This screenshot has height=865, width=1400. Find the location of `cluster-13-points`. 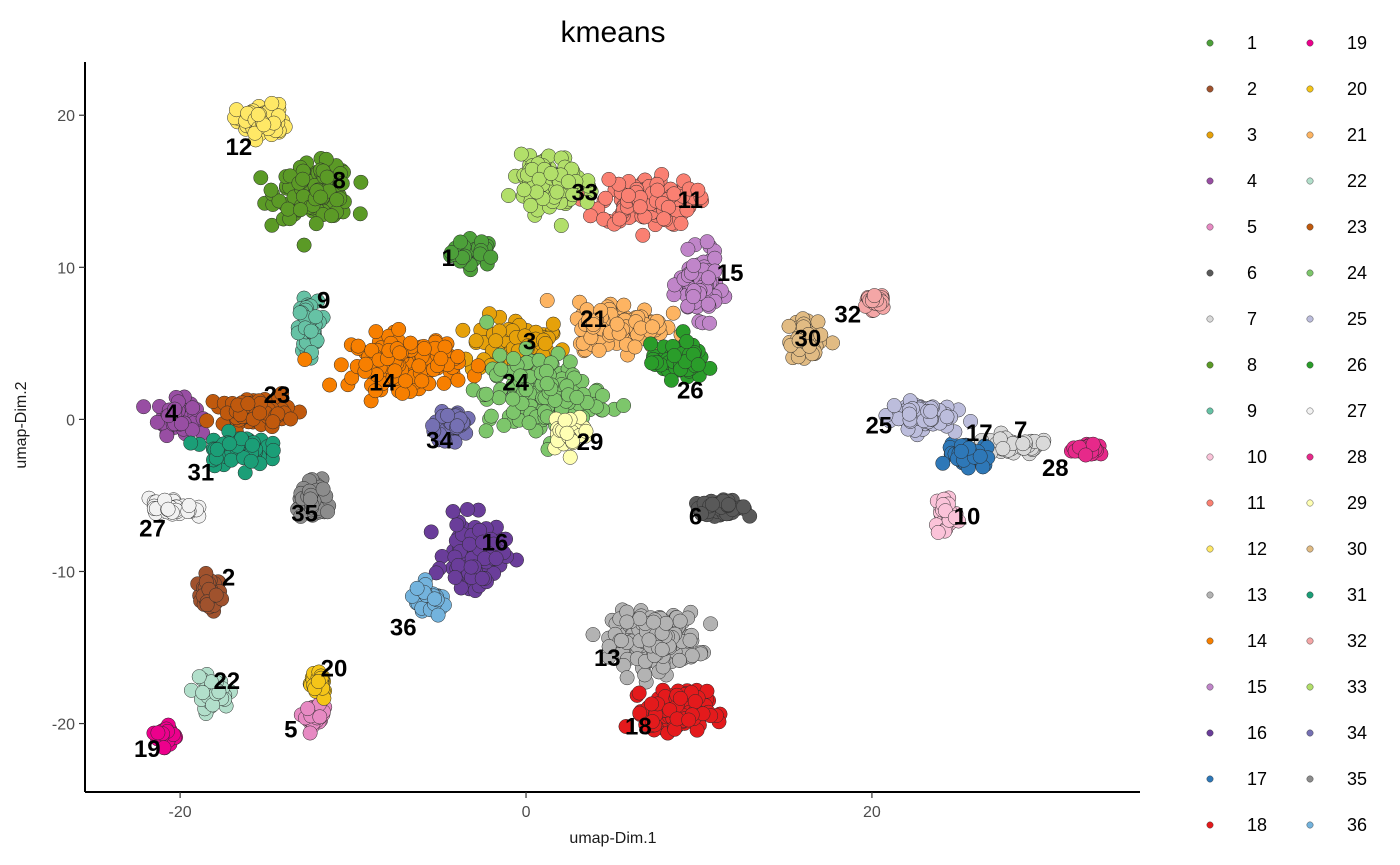

cluster-13-points is located at coordinates (652, 646).